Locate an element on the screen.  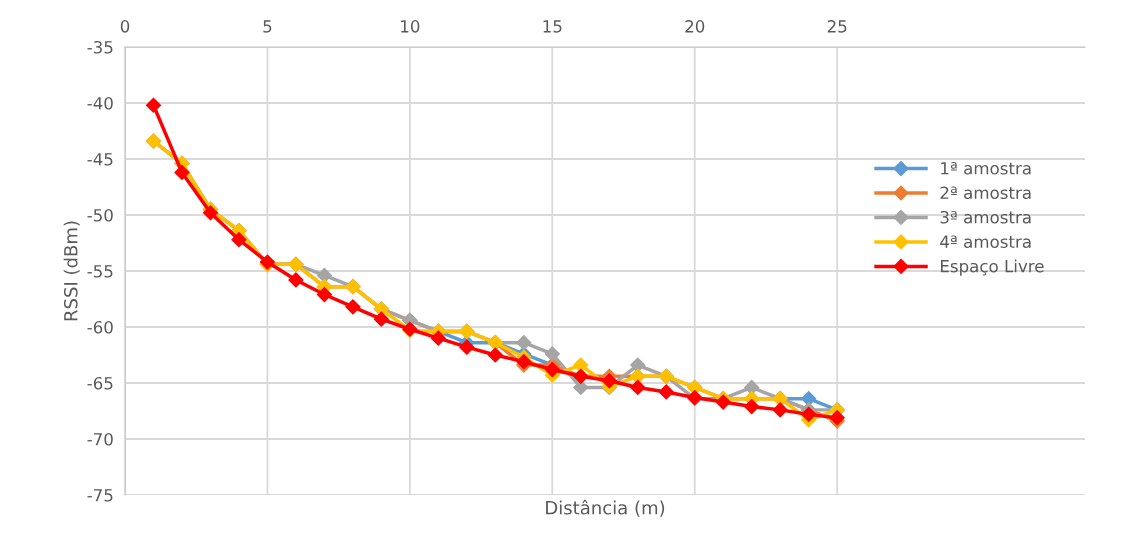
legend-label: 2ª amostra is located at coordinates (985, 193).